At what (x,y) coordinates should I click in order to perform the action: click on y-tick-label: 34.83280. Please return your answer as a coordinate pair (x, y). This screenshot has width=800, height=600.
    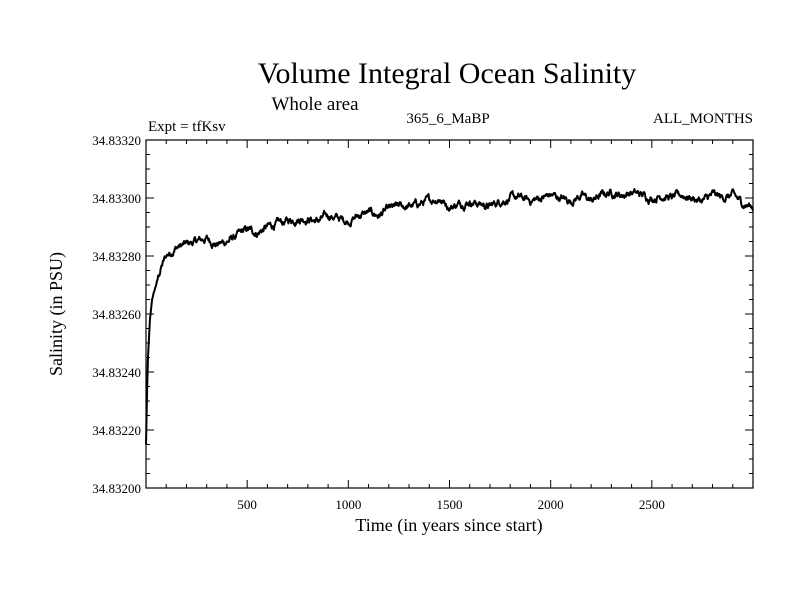
    Looking at the image, I should click on (116, 256).